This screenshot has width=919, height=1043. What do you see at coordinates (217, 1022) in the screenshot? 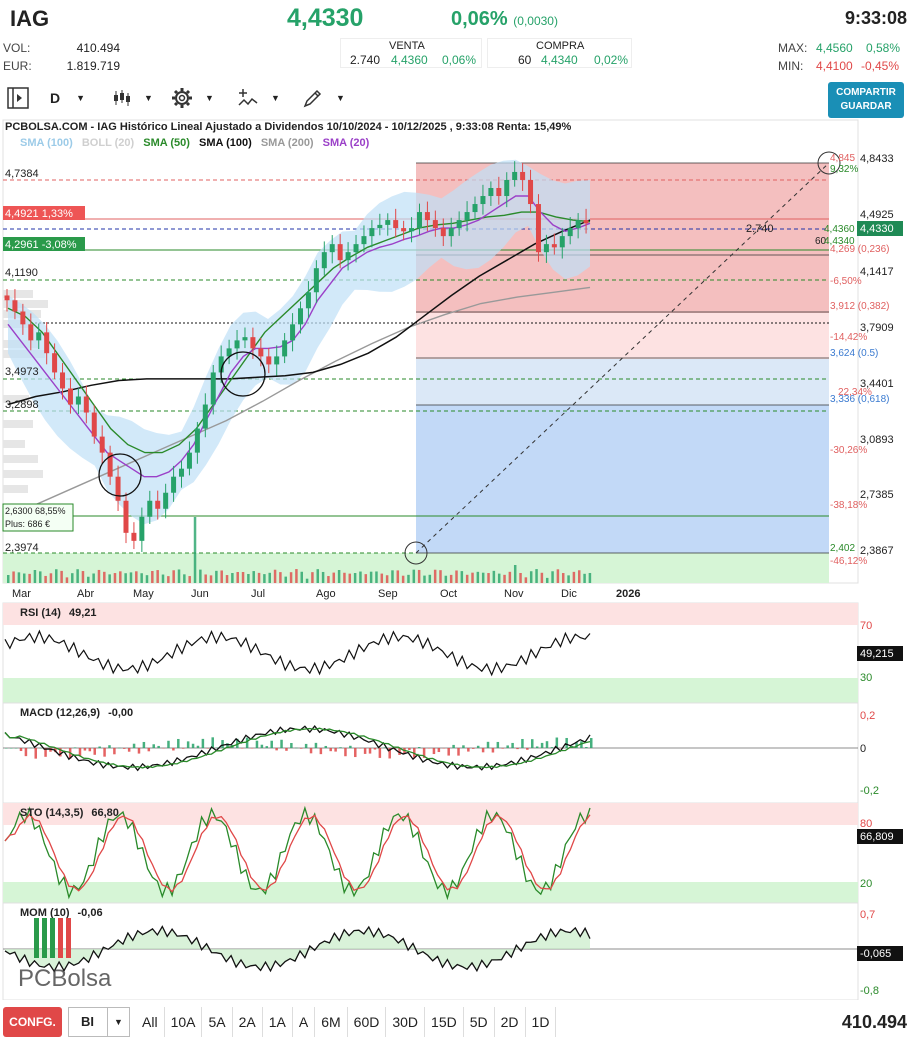
I see `timeframe-5a: 5A` at bounding box center [217, 1022].